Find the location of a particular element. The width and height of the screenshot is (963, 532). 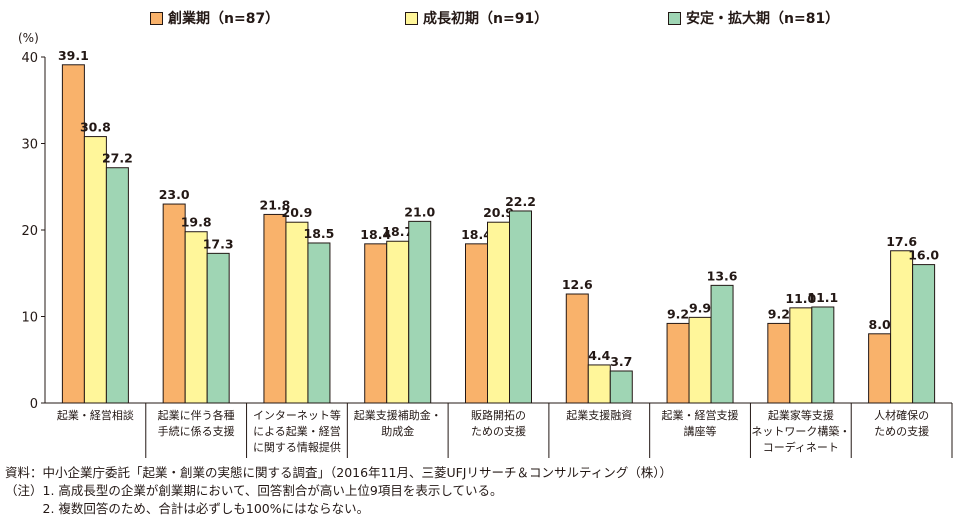

y-axis-unit-label: (%) is located at coordinates (28, 38).